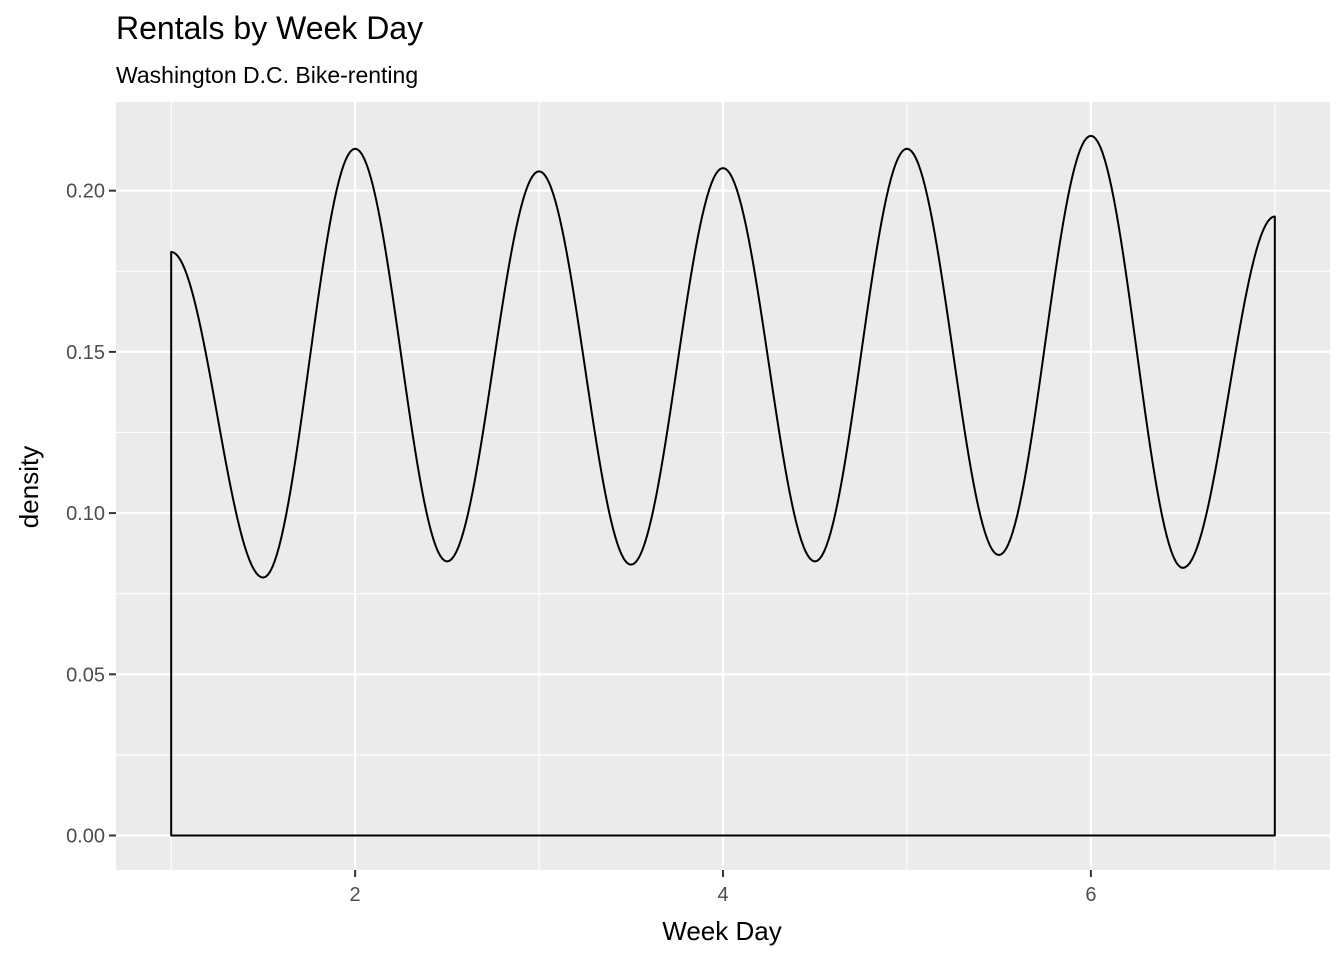  I want to click on y-axis: 0.00 0.05 0.10 0.15 0.20, so click(91, 514).